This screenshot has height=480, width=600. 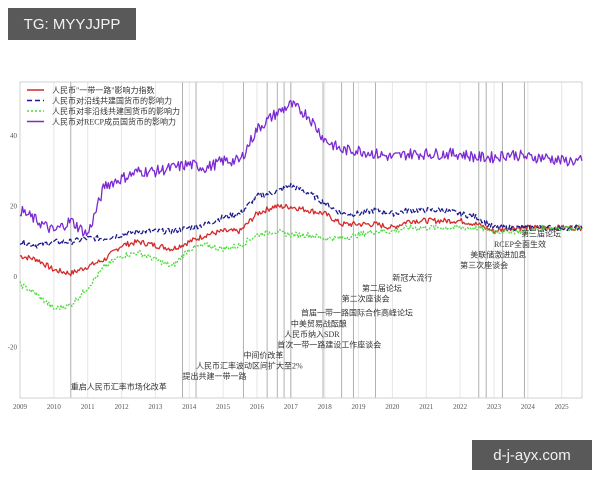 What do you see at coordinates (13, 241) in the screenshot?
I see `y-axis-ticks: 40 20 0 -20` at bounding box center [13, 241].